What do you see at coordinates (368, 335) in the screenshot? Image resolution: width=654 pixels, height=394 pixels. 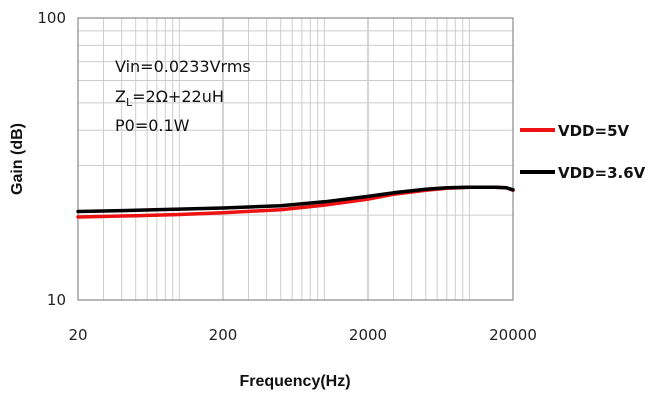 I see `x-tick-label: 2000` at bounding box center [368, 335].